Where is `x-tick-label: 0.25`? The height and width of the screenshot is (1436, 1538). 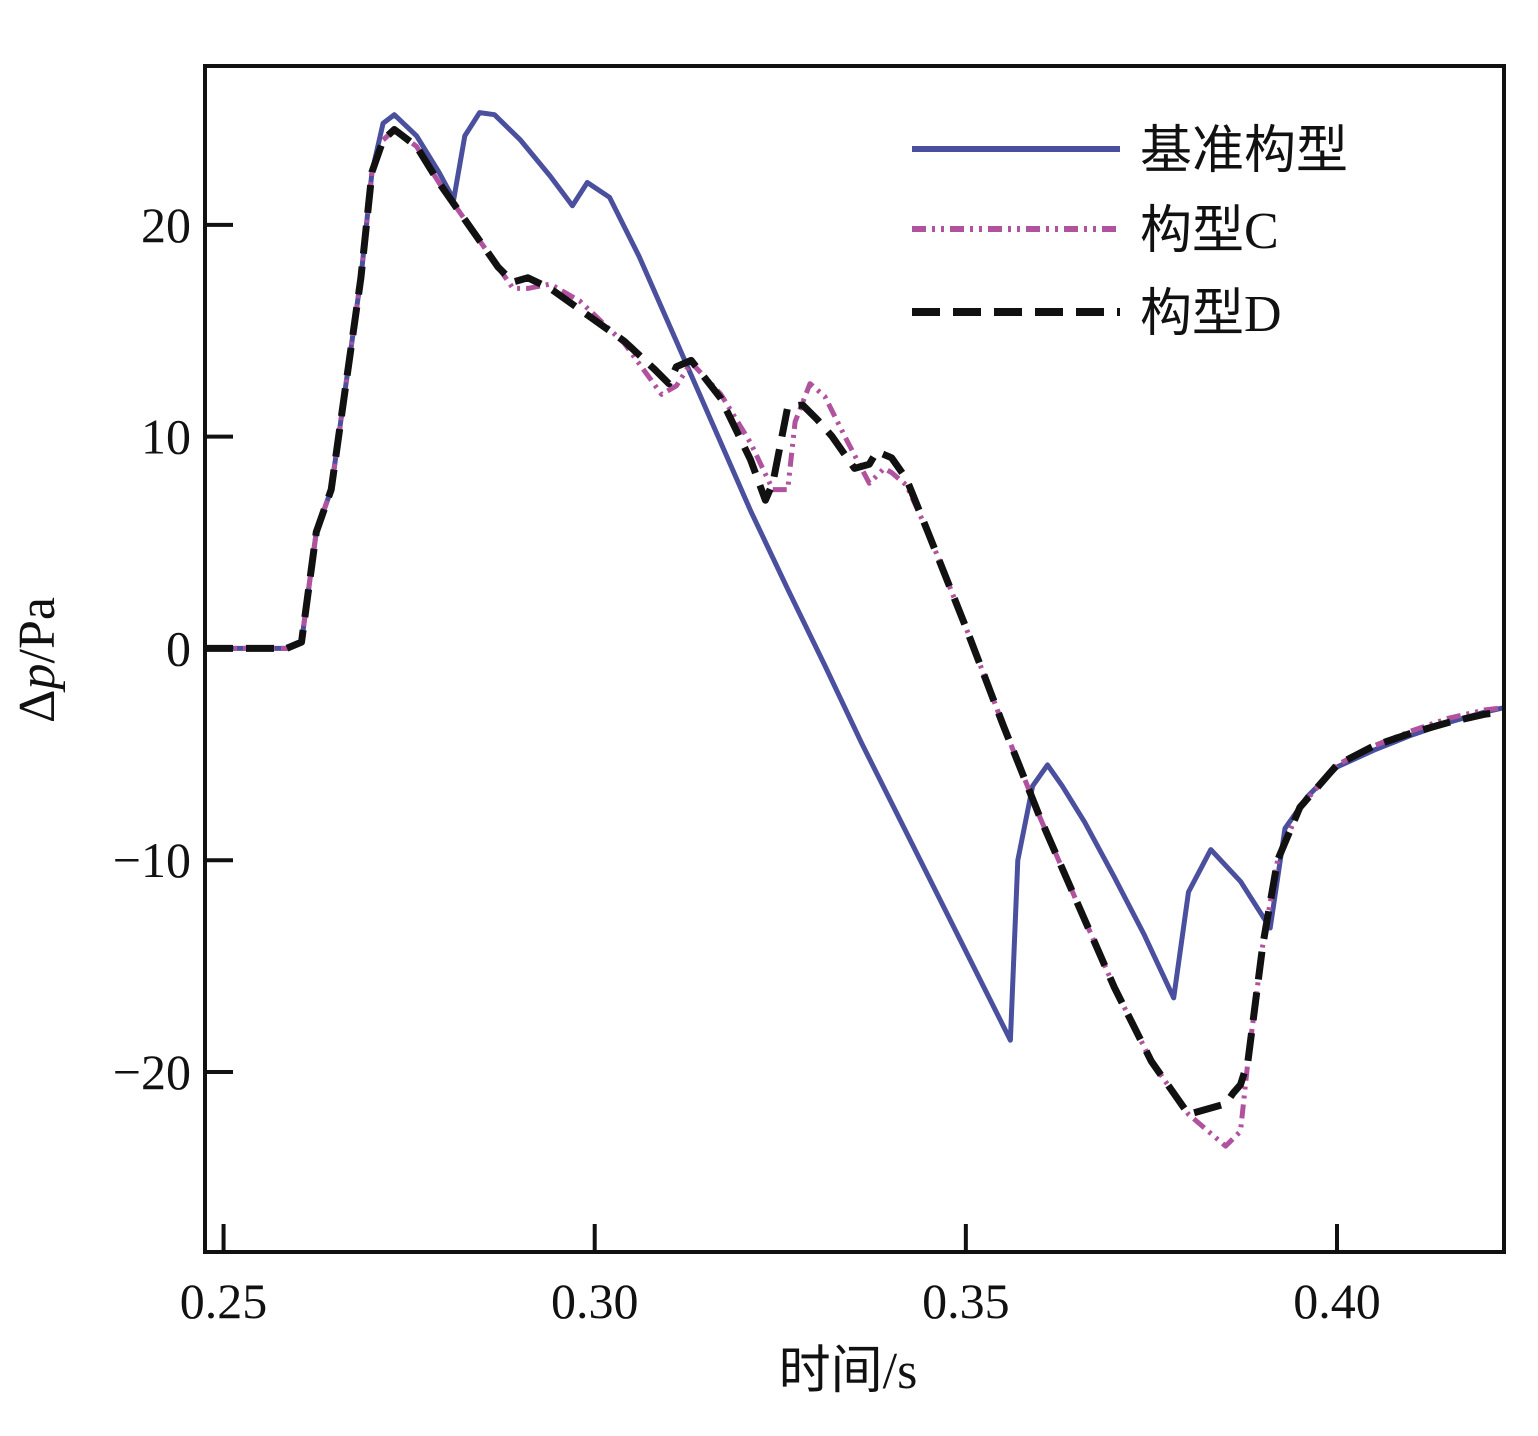
x-tick-label: 0.25 is located at coordinates (224, 1301).